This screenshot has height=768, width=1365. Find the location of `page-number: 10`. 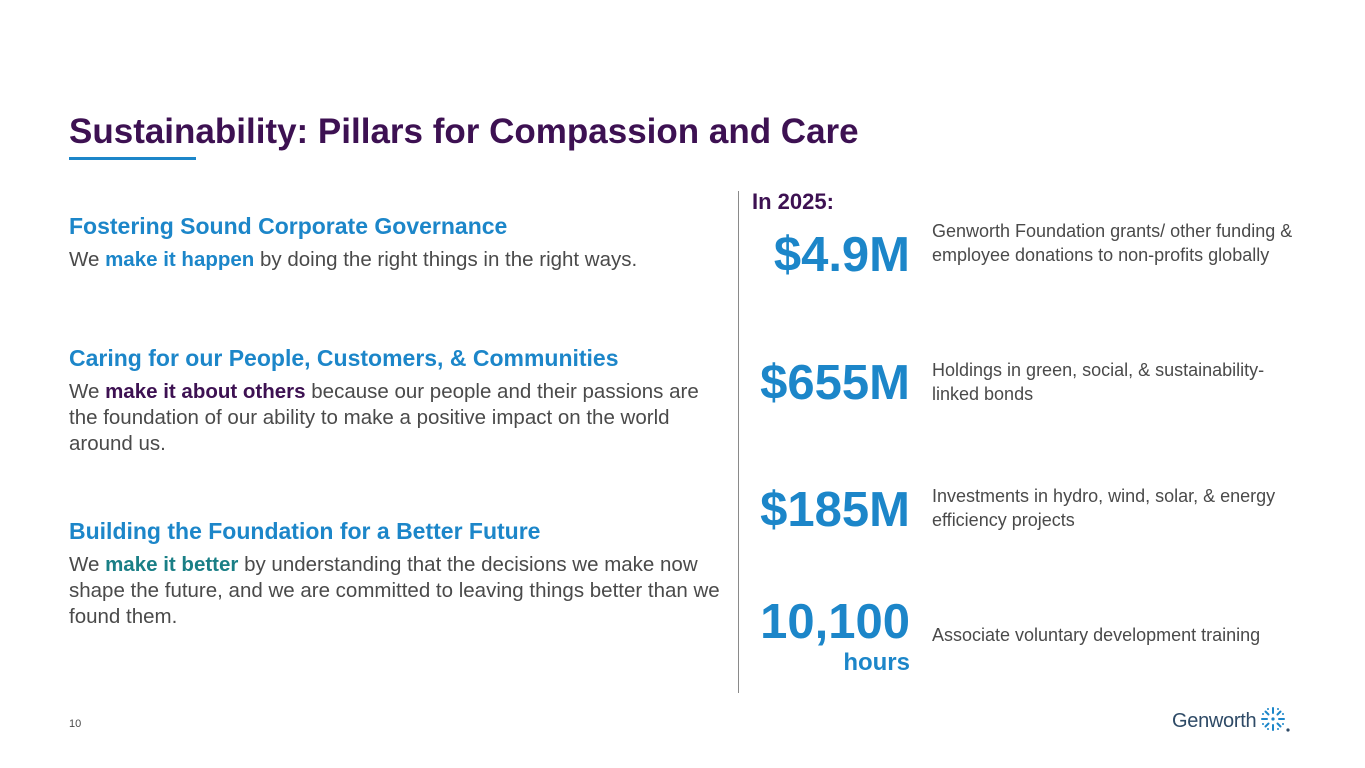

page-number: 10 is located at coordinates (75, 724).